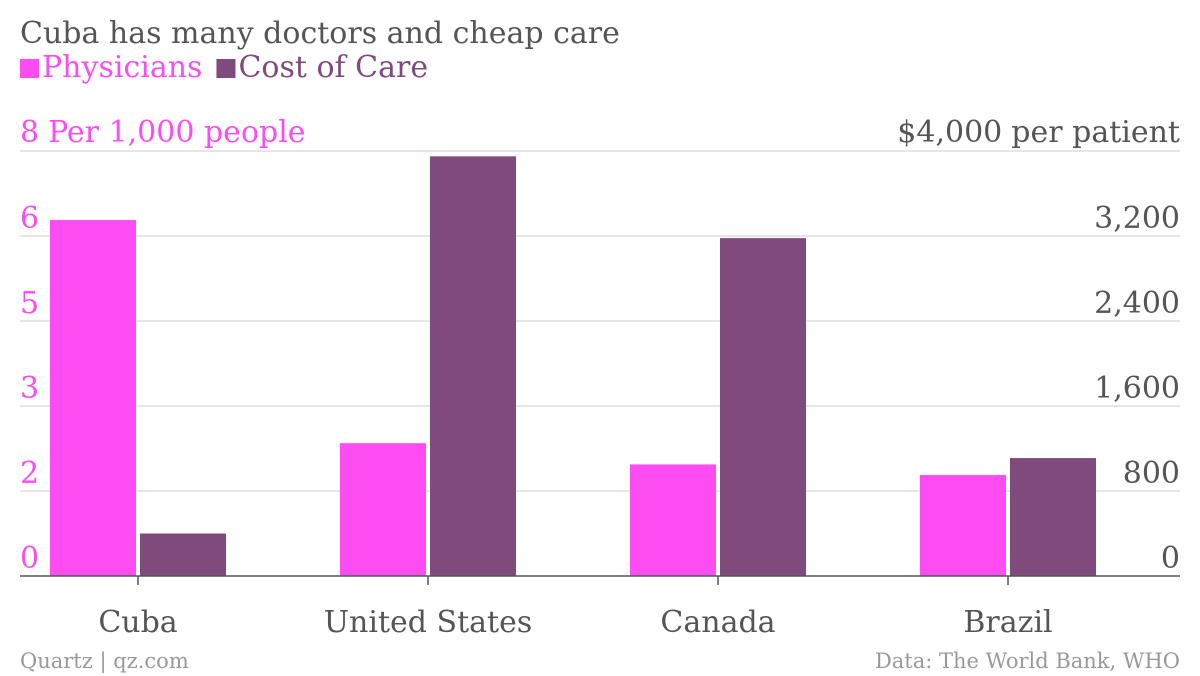  I want to click on right-tick-label: 3,200, so click(1137, 218).